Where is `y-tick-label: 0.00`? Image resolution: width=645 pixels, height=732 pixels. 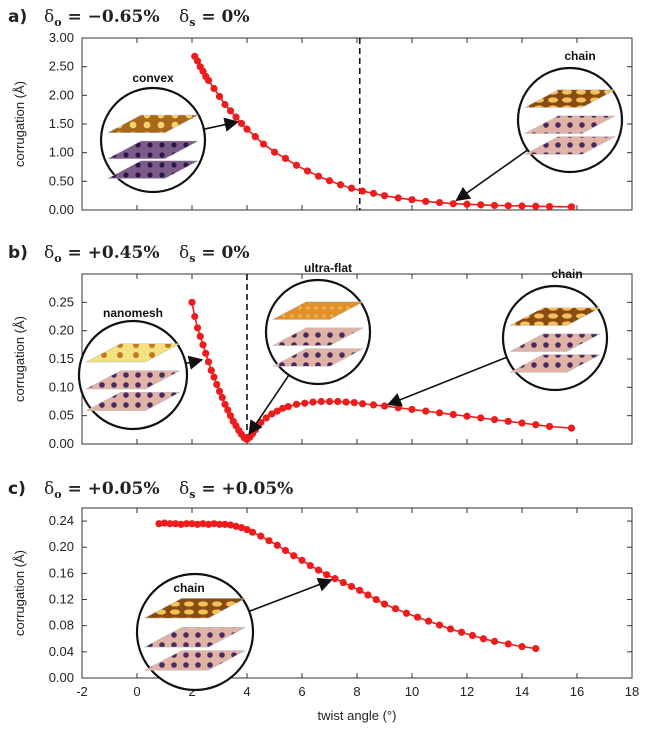 y-tick-label: 0.00 is located at coordinates (61, 677).